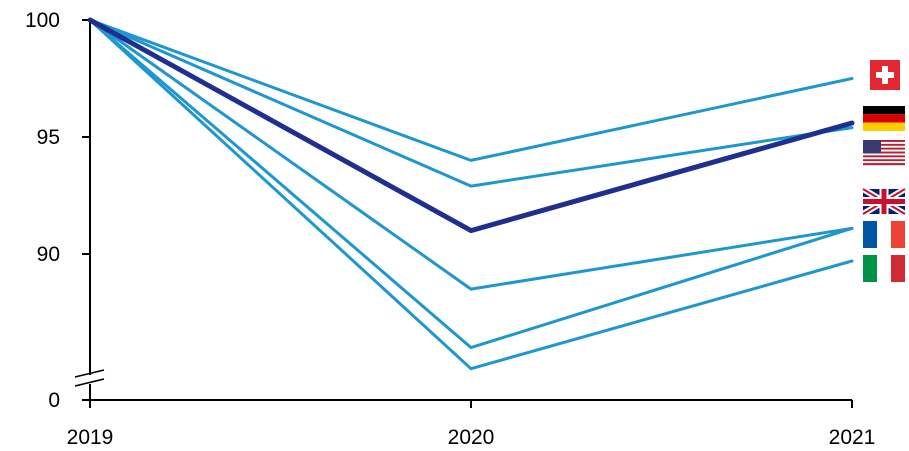 The height and width of the screenshot is (451, 909). Describe the element at coordinates (48, 137) in the screenshot. I see `y-tick-label: 95` at that location.